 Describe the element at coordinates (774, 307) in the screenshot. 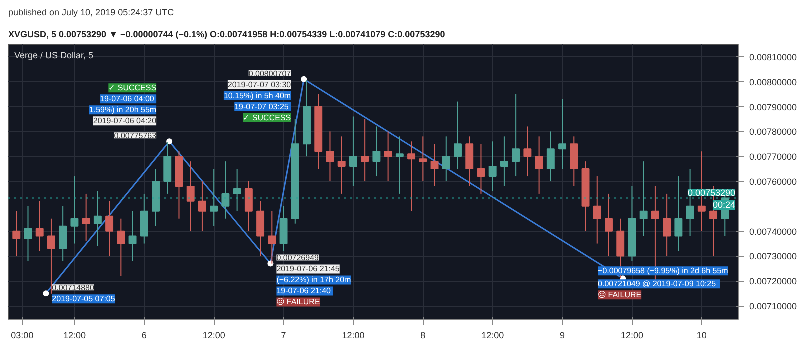

I see `y-tick-label: 0.00710000` at that location.